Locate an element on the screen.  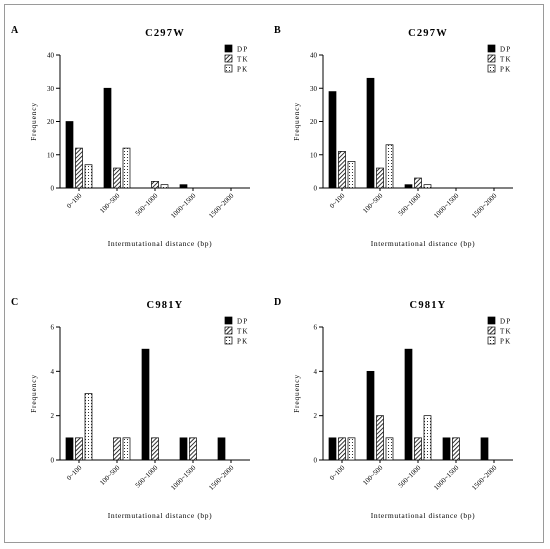
y-tick-label: 4 is located at coordinates (316, 372).